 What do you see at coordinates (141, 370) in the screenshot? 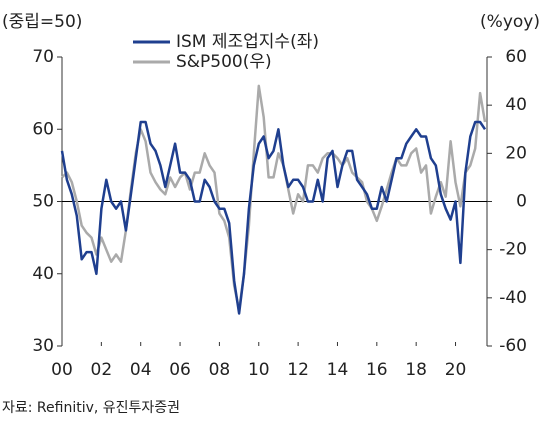
I see `x-tick-label: 04` at bounding box center [141, 370].